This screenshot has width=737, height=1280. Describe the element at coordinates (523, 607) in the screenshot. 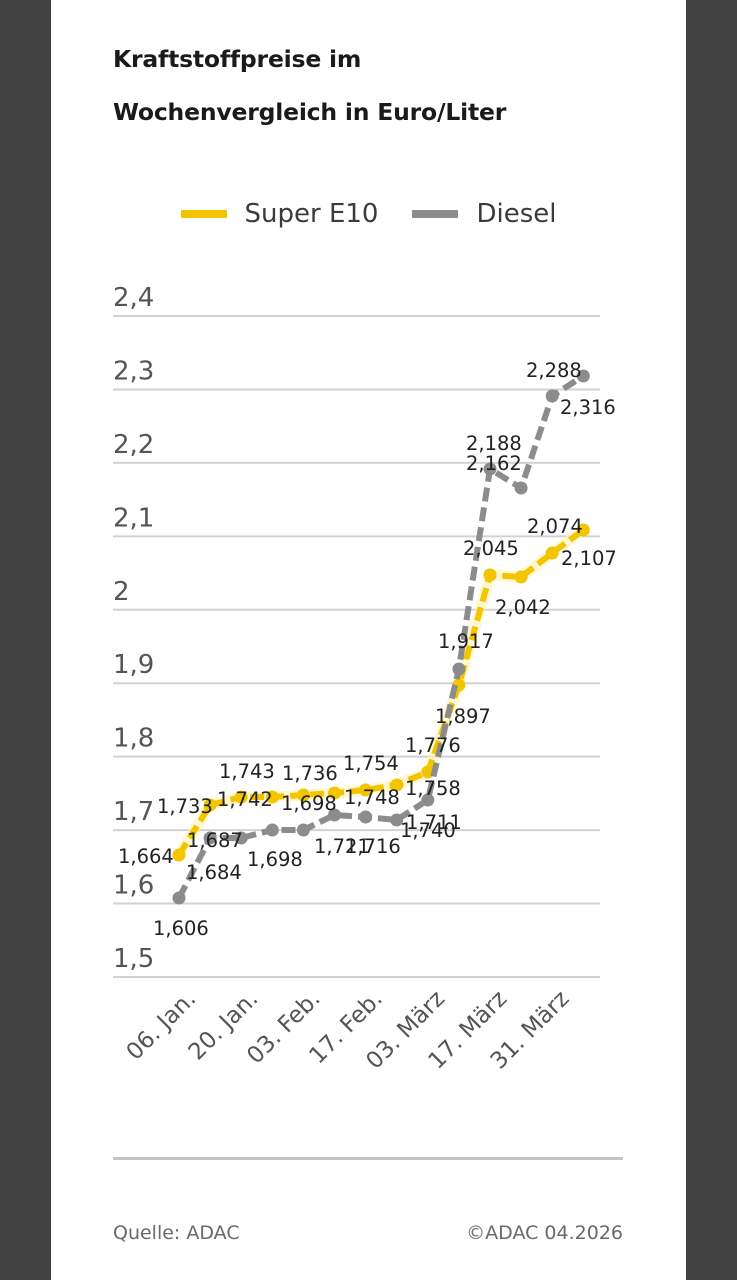

I see `super-e10-data-label: 2,042` at that location.